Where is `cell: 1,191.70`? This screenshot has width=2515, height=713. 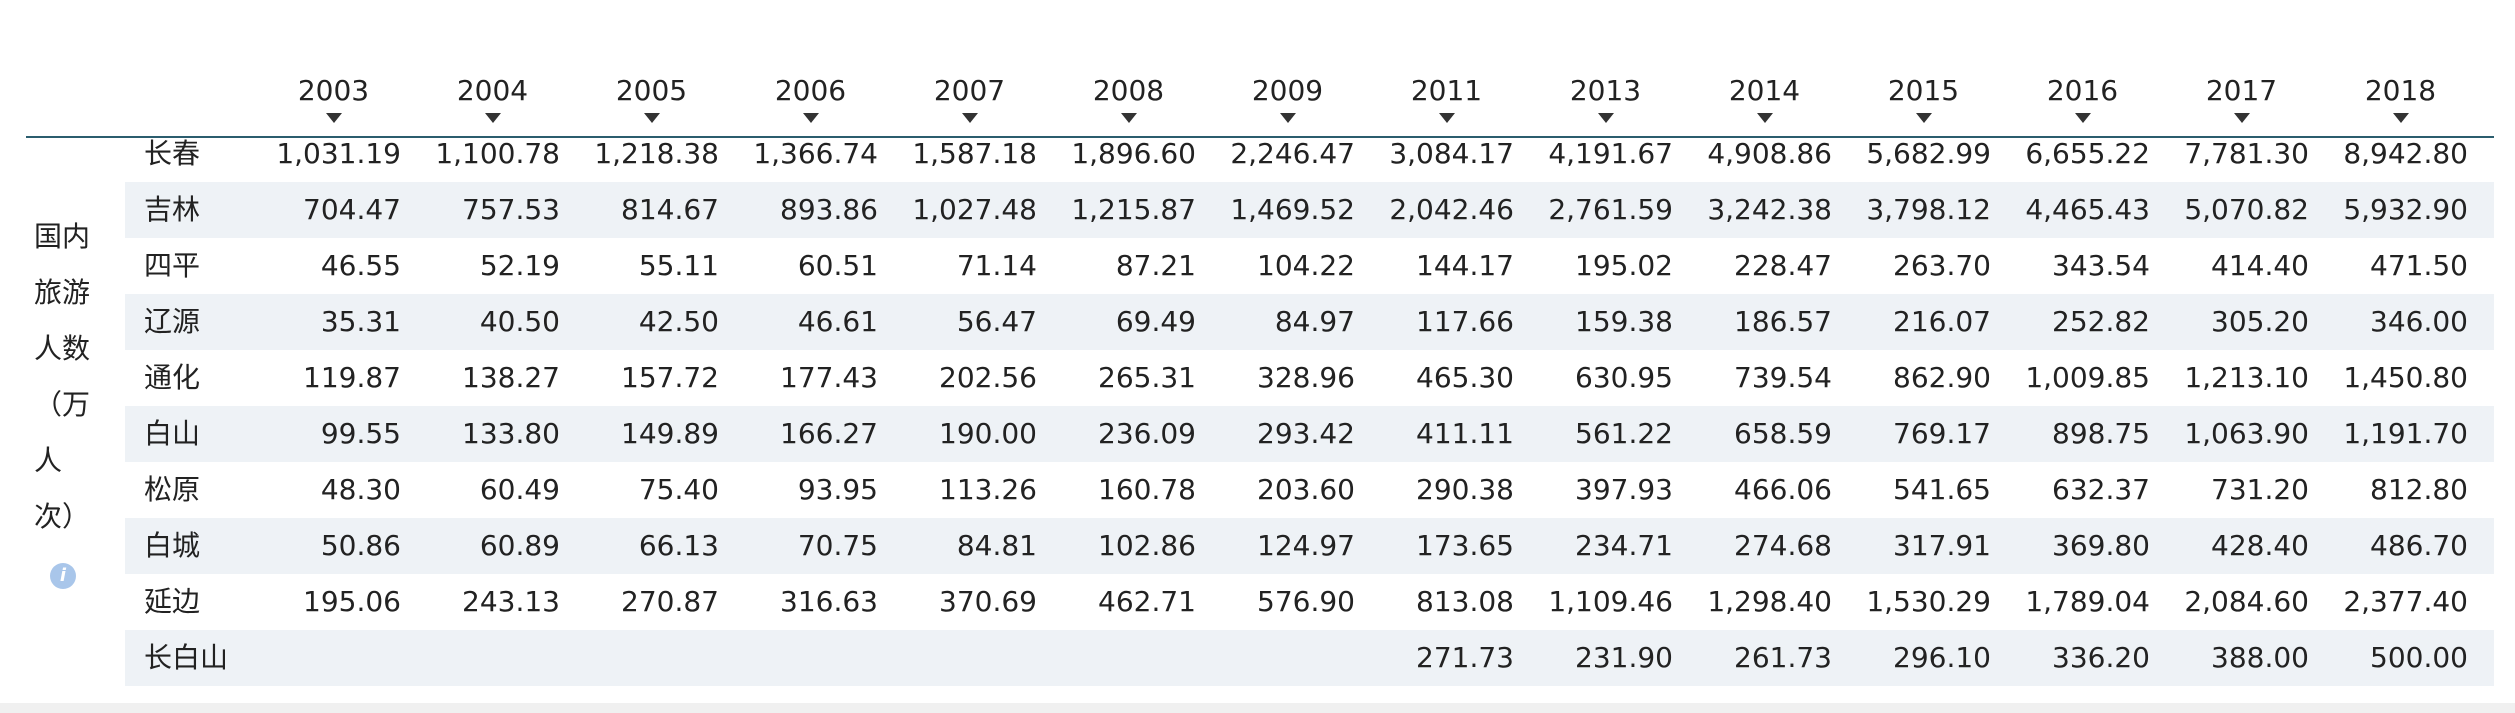 cell: 1,191.70 is located at coordinates (2405, 433).